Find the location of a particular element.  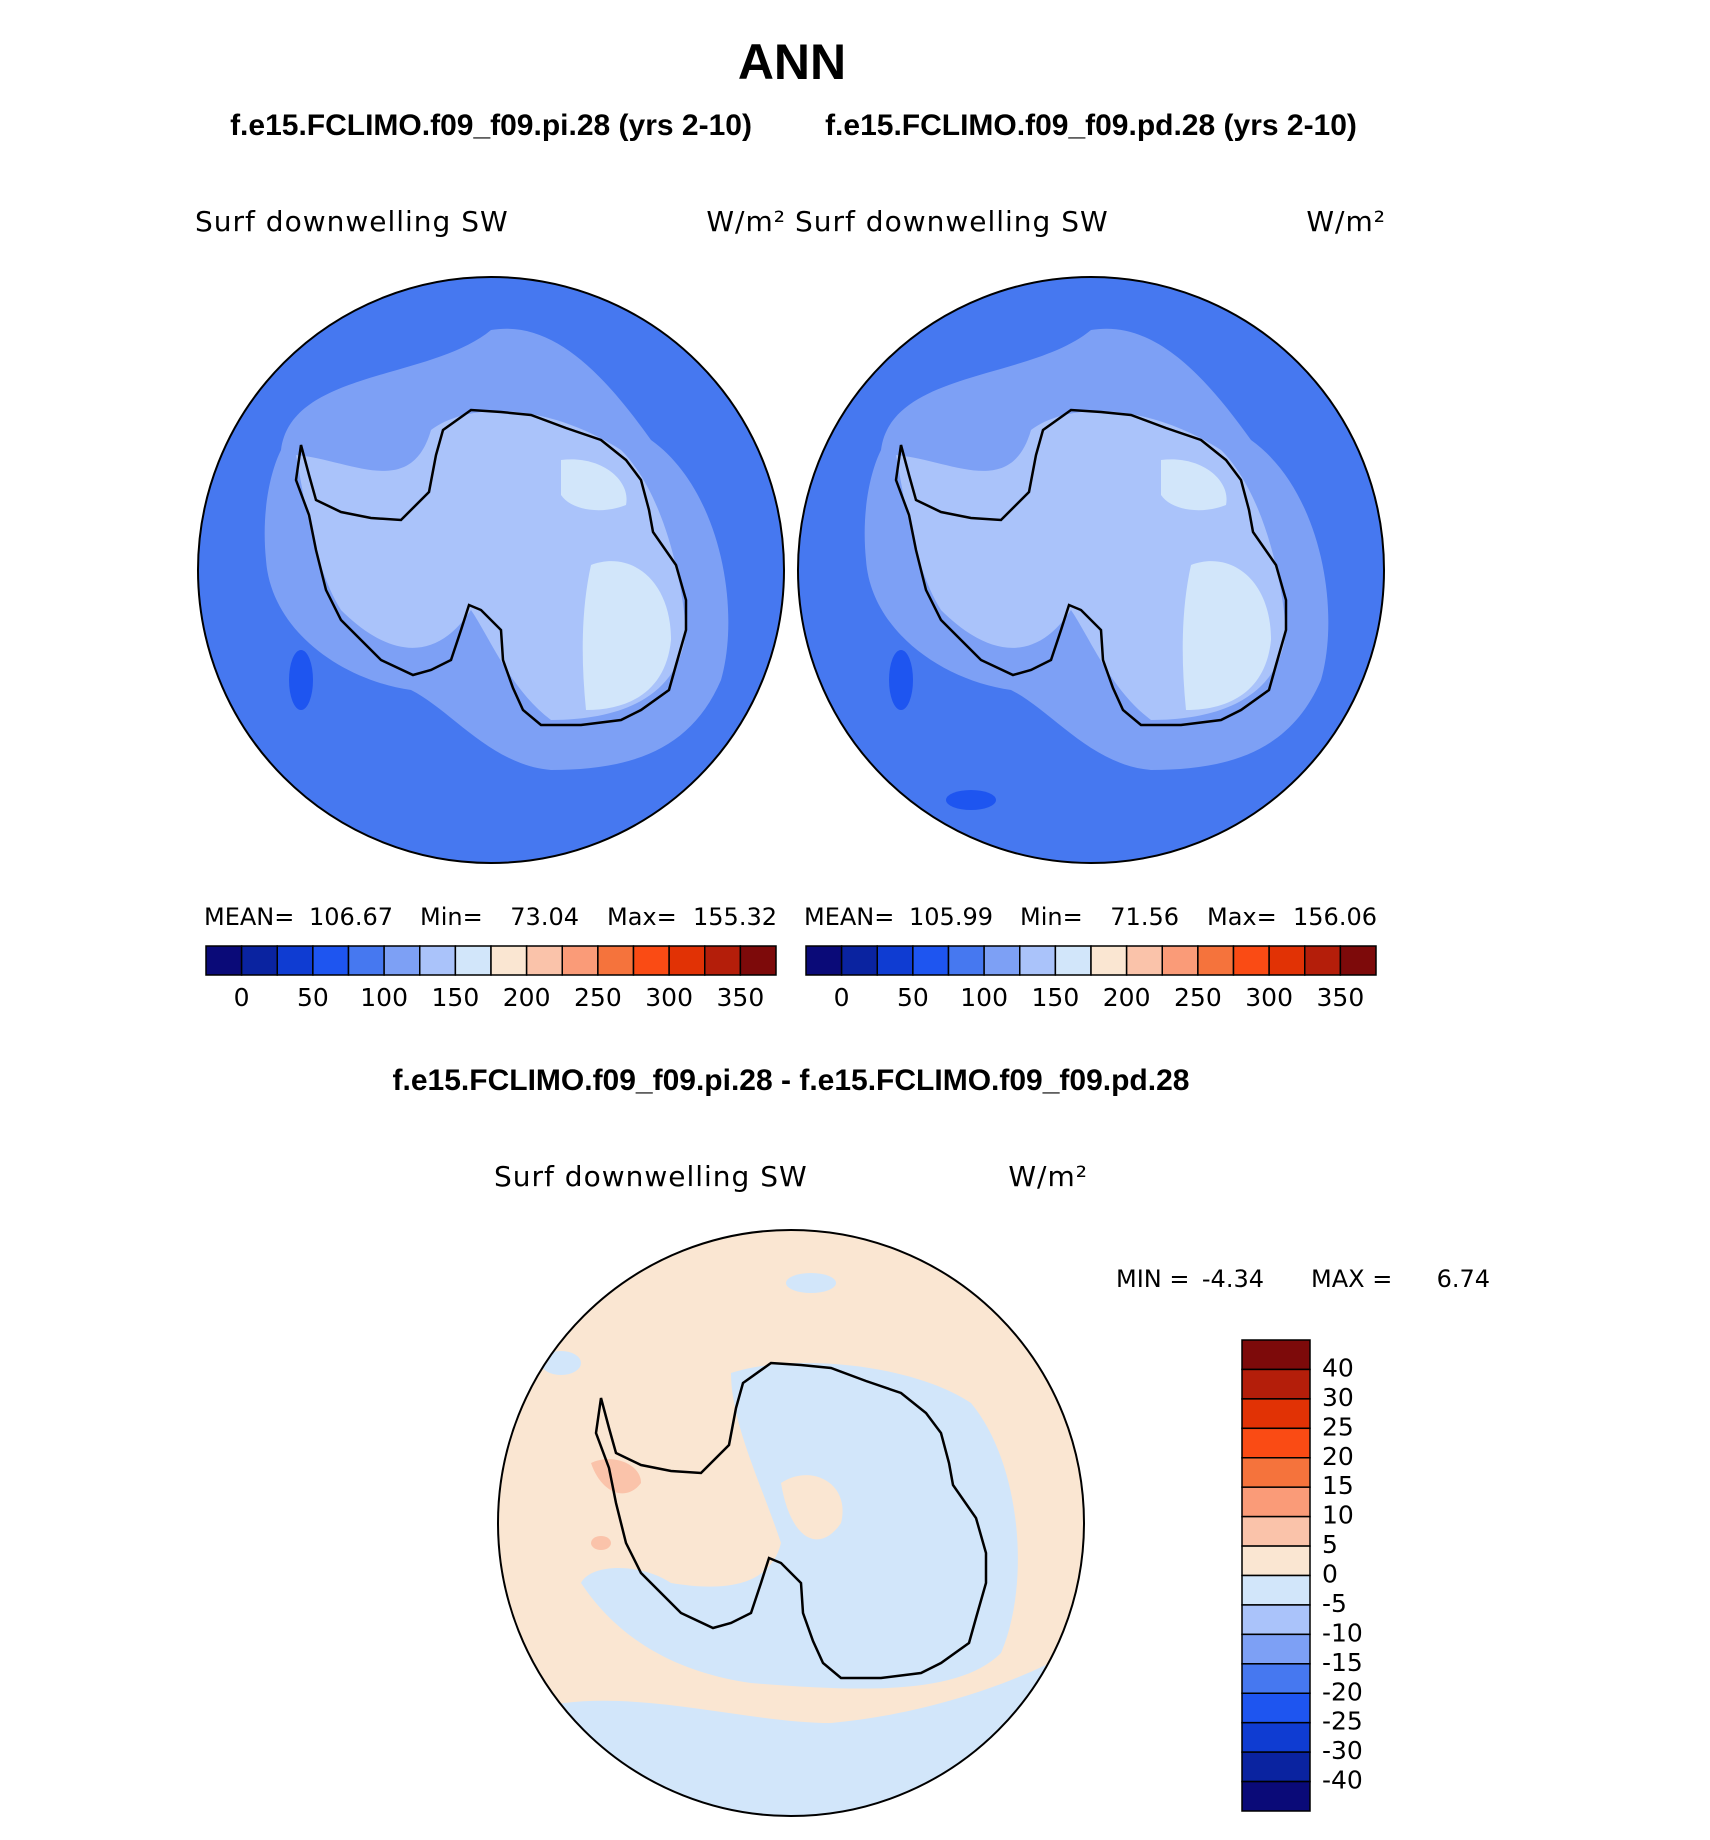

stat-label: MAX = is located at coordinates (1351, 1279).